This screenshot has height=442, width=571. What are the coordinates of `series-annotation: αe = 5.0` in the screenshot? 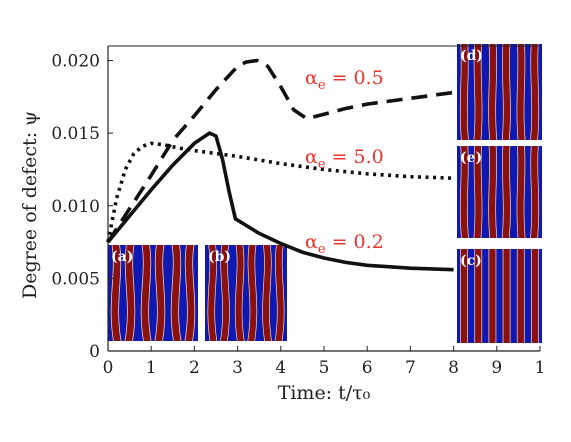 It's located at (344, 159).